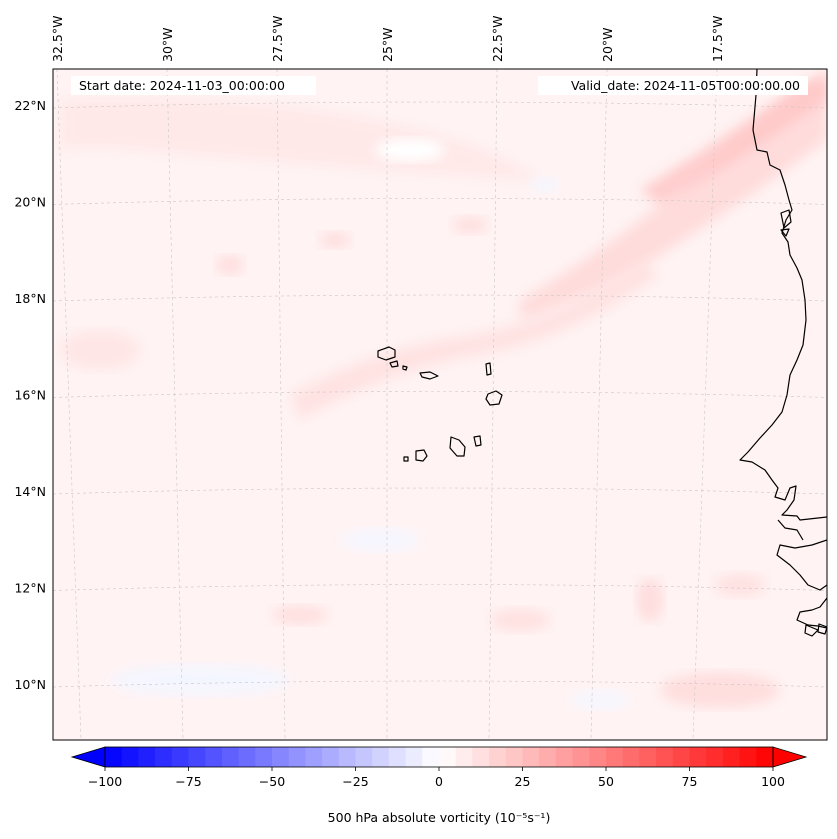 This screenshot has width=837, height=839. Describe the element at coordinates (182, 85) in the screenshot. I see `start-date-label: Start date: 2024-11-03_00:00:00` at that location.